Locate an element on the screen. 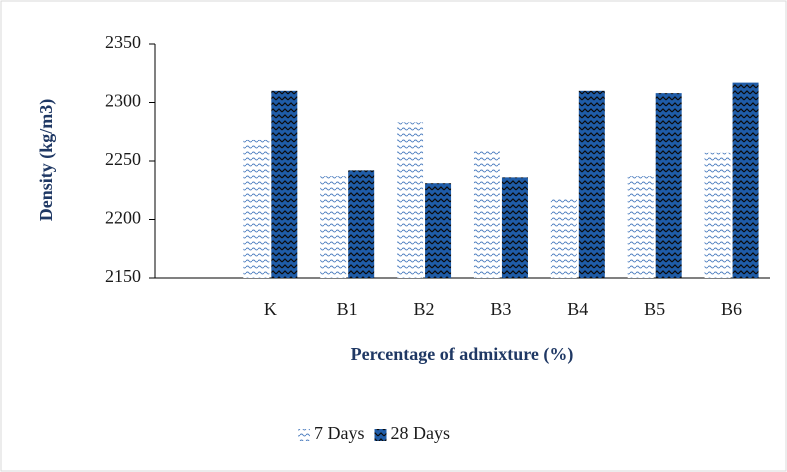 This screenshot has width=787, height=472. legend-label: 7 Days is located at coordinates (339, 433).